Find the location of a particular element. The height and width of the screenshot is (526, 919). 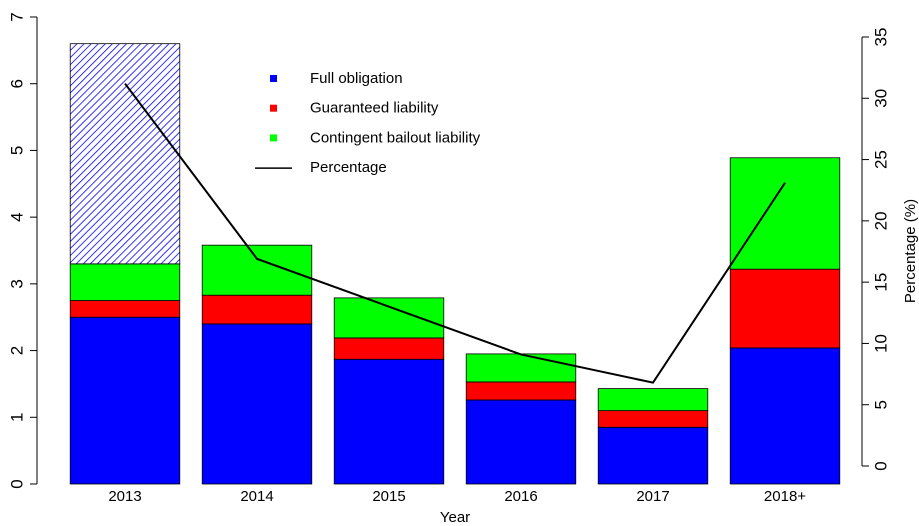

y-tick-label: 0 is located at coordinates (16, 483).